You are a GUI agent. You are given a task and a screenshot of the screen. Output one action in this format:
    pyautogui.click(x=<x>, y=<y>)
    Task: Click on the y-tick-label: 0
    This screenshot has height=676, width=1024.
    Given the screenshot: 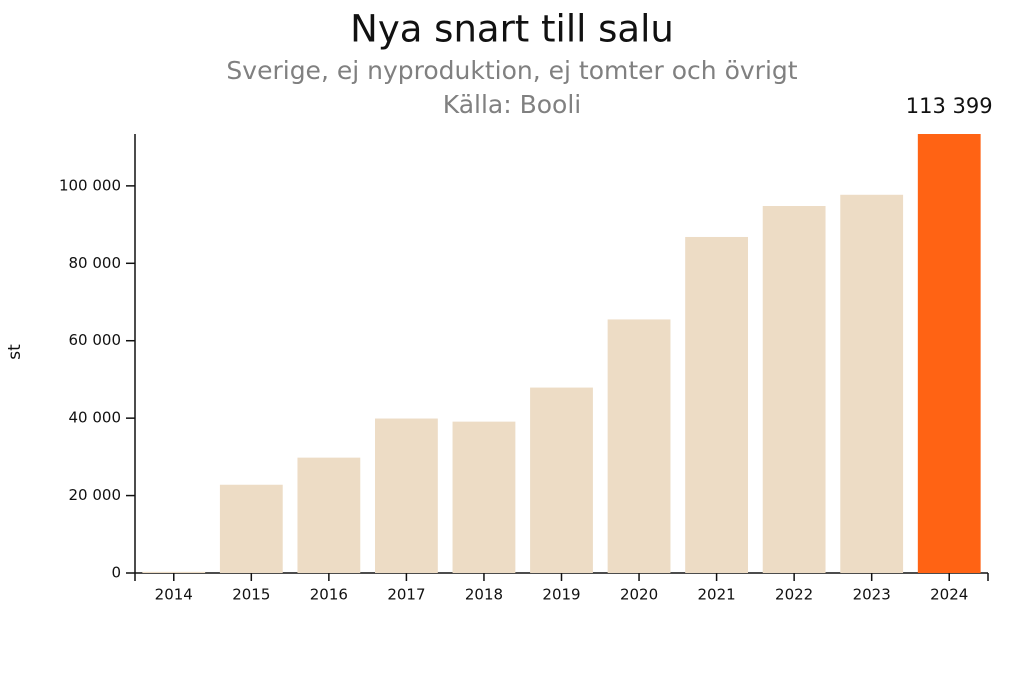 What is the action you would take?
    pyautogui.click(x=116, y=573)
    